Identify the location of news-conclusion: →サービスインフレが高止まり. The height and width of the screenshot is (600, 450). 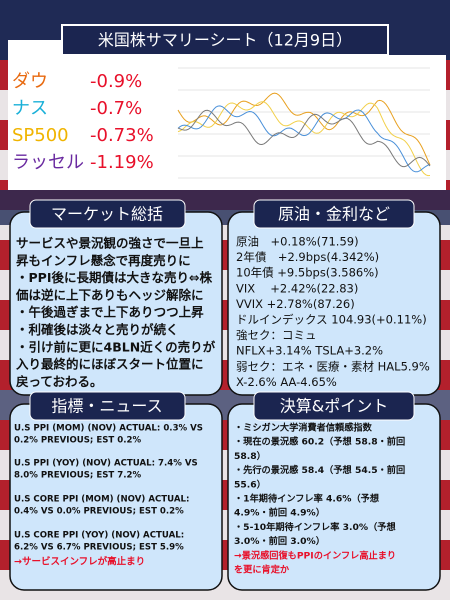
(79, 562).